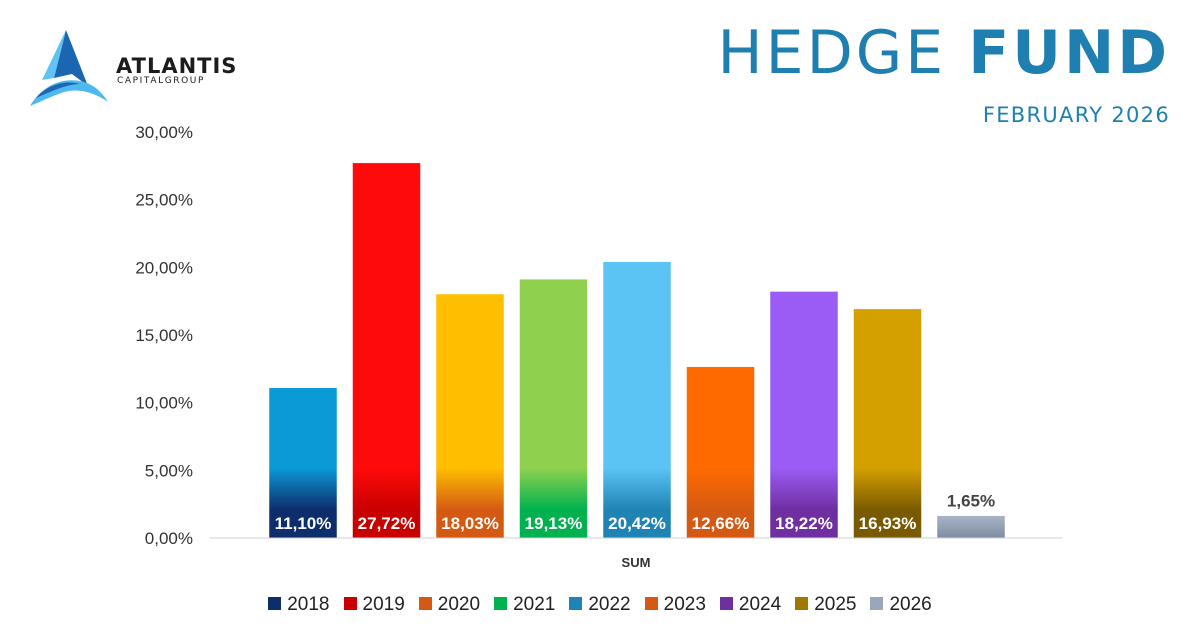  What do you see at coordinates (169, 538) in the screenshot?
I see `y-tick-label: 0,00%` at bounding box center [169, 538].